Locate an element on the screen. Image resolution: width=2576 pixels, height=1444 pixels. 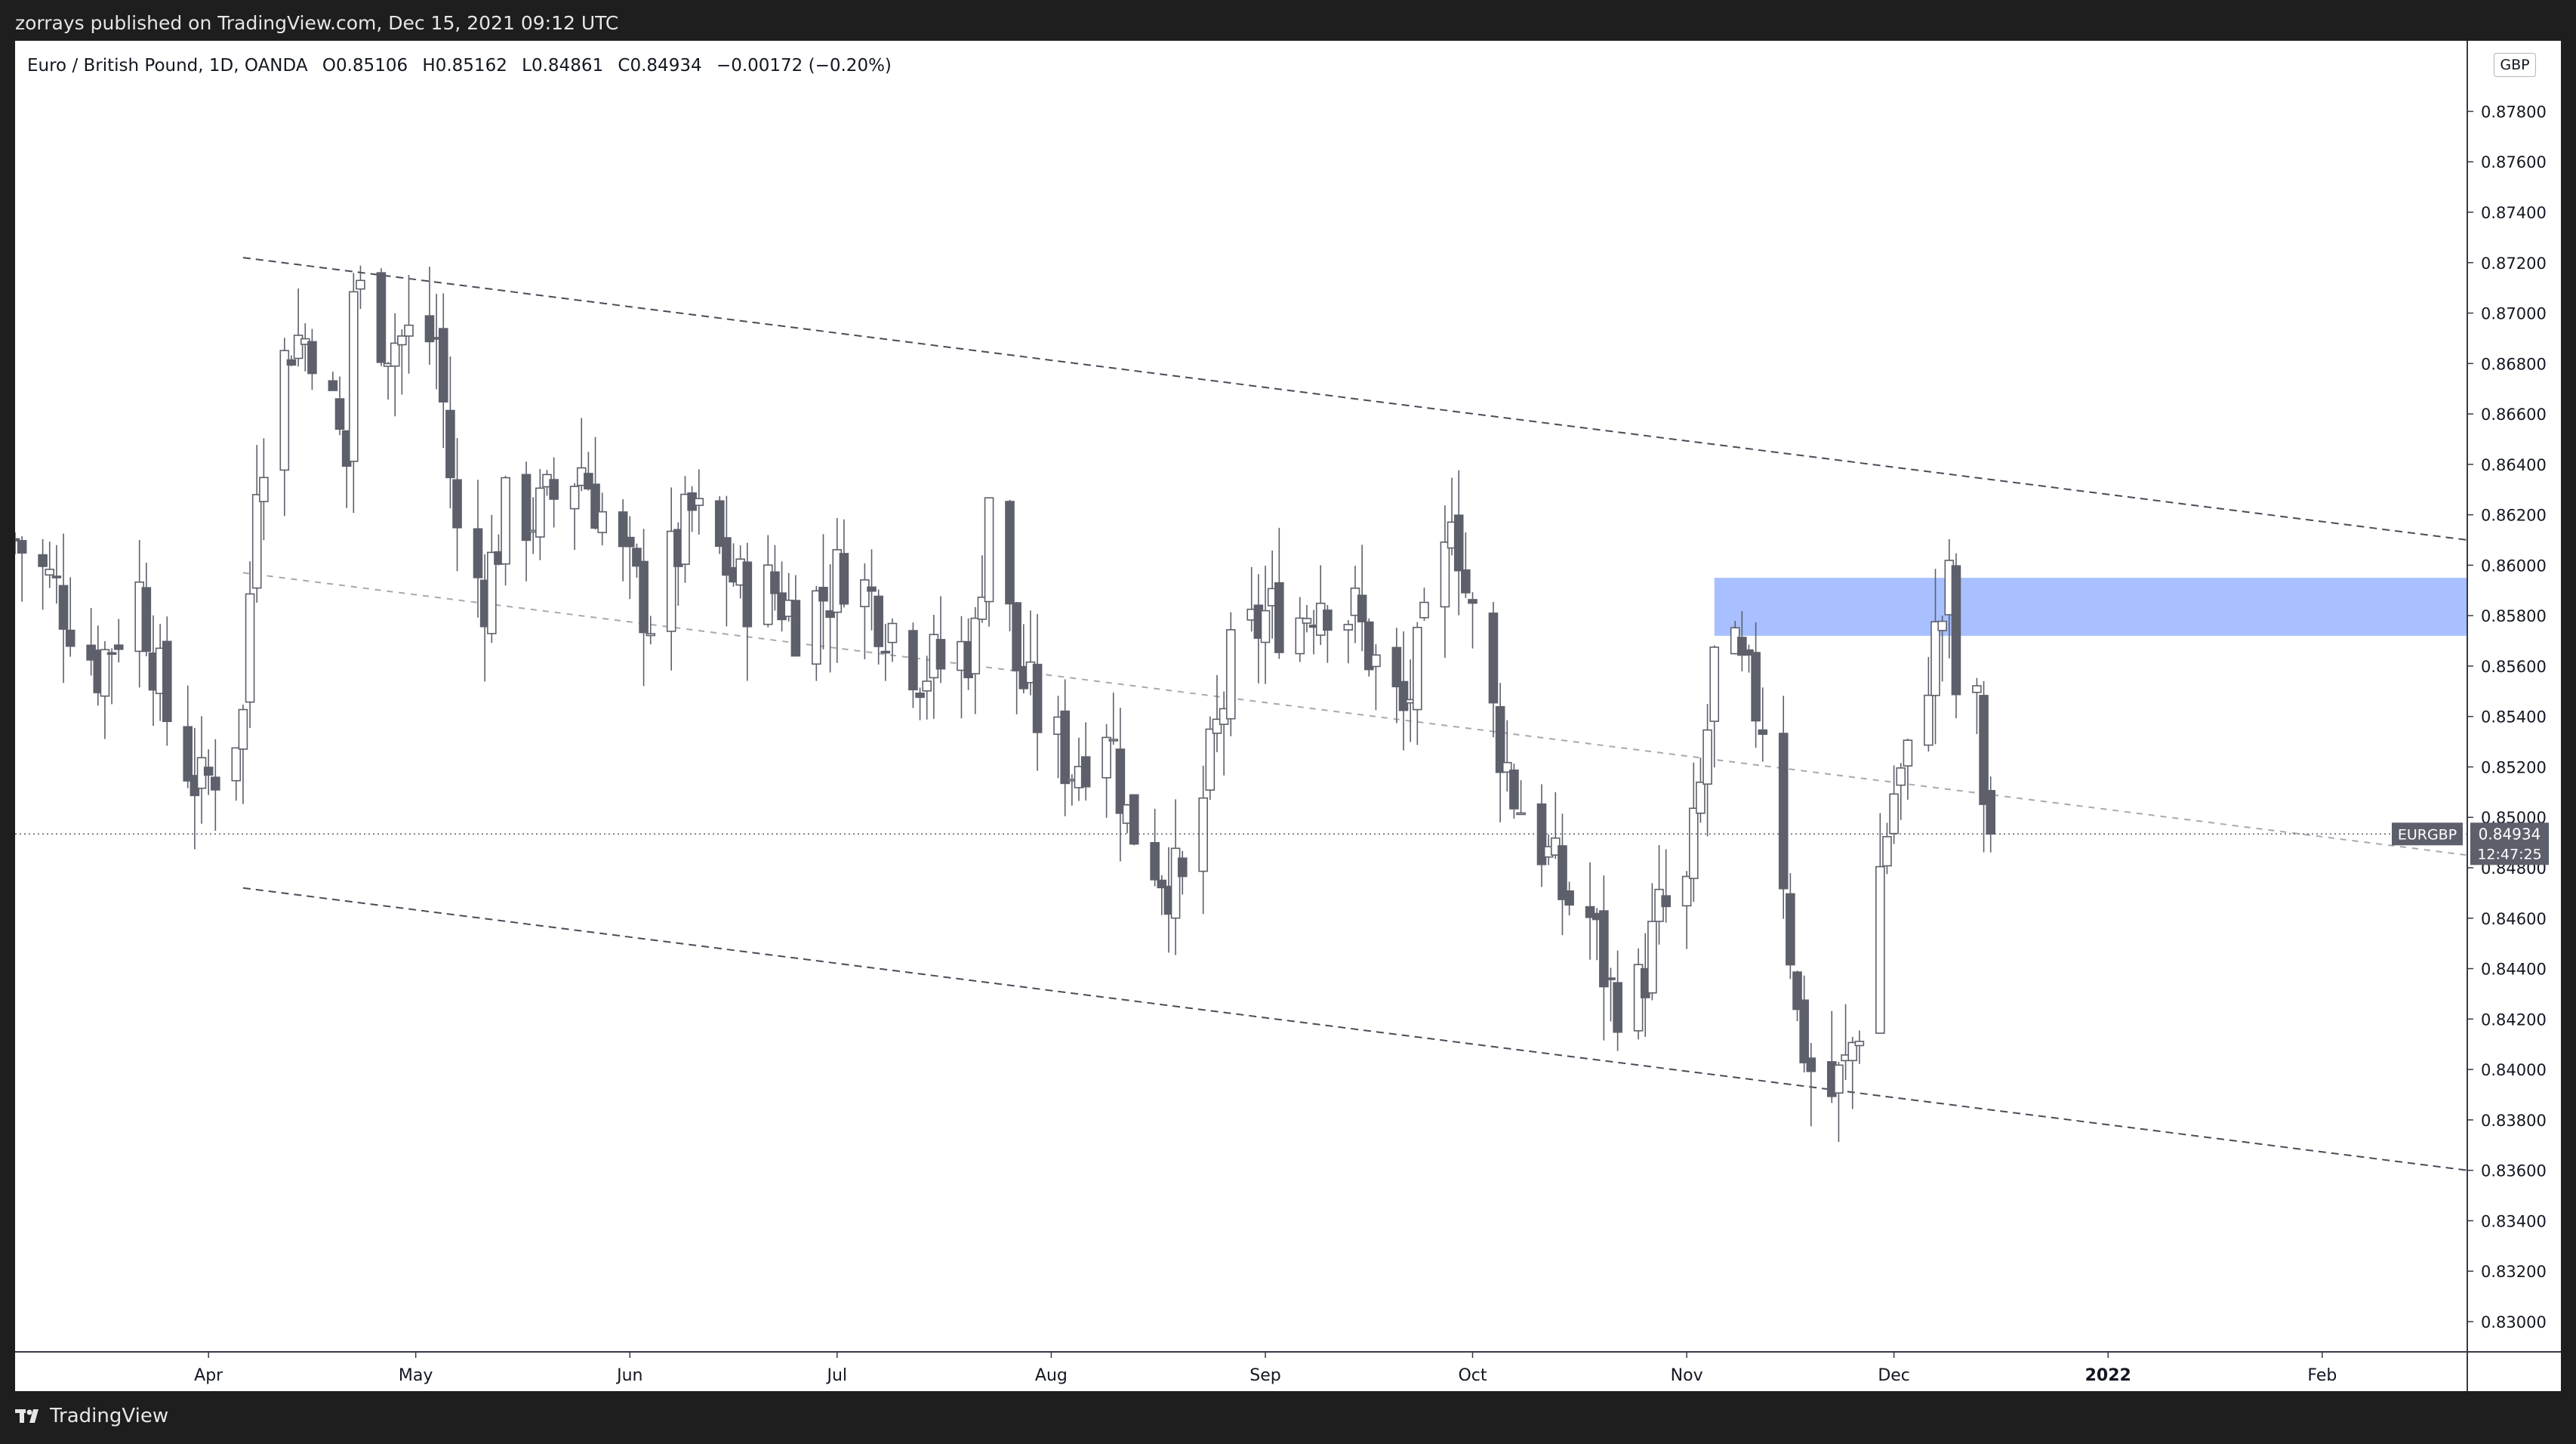
footer: TradingView is located at coordinates (91, 1416).